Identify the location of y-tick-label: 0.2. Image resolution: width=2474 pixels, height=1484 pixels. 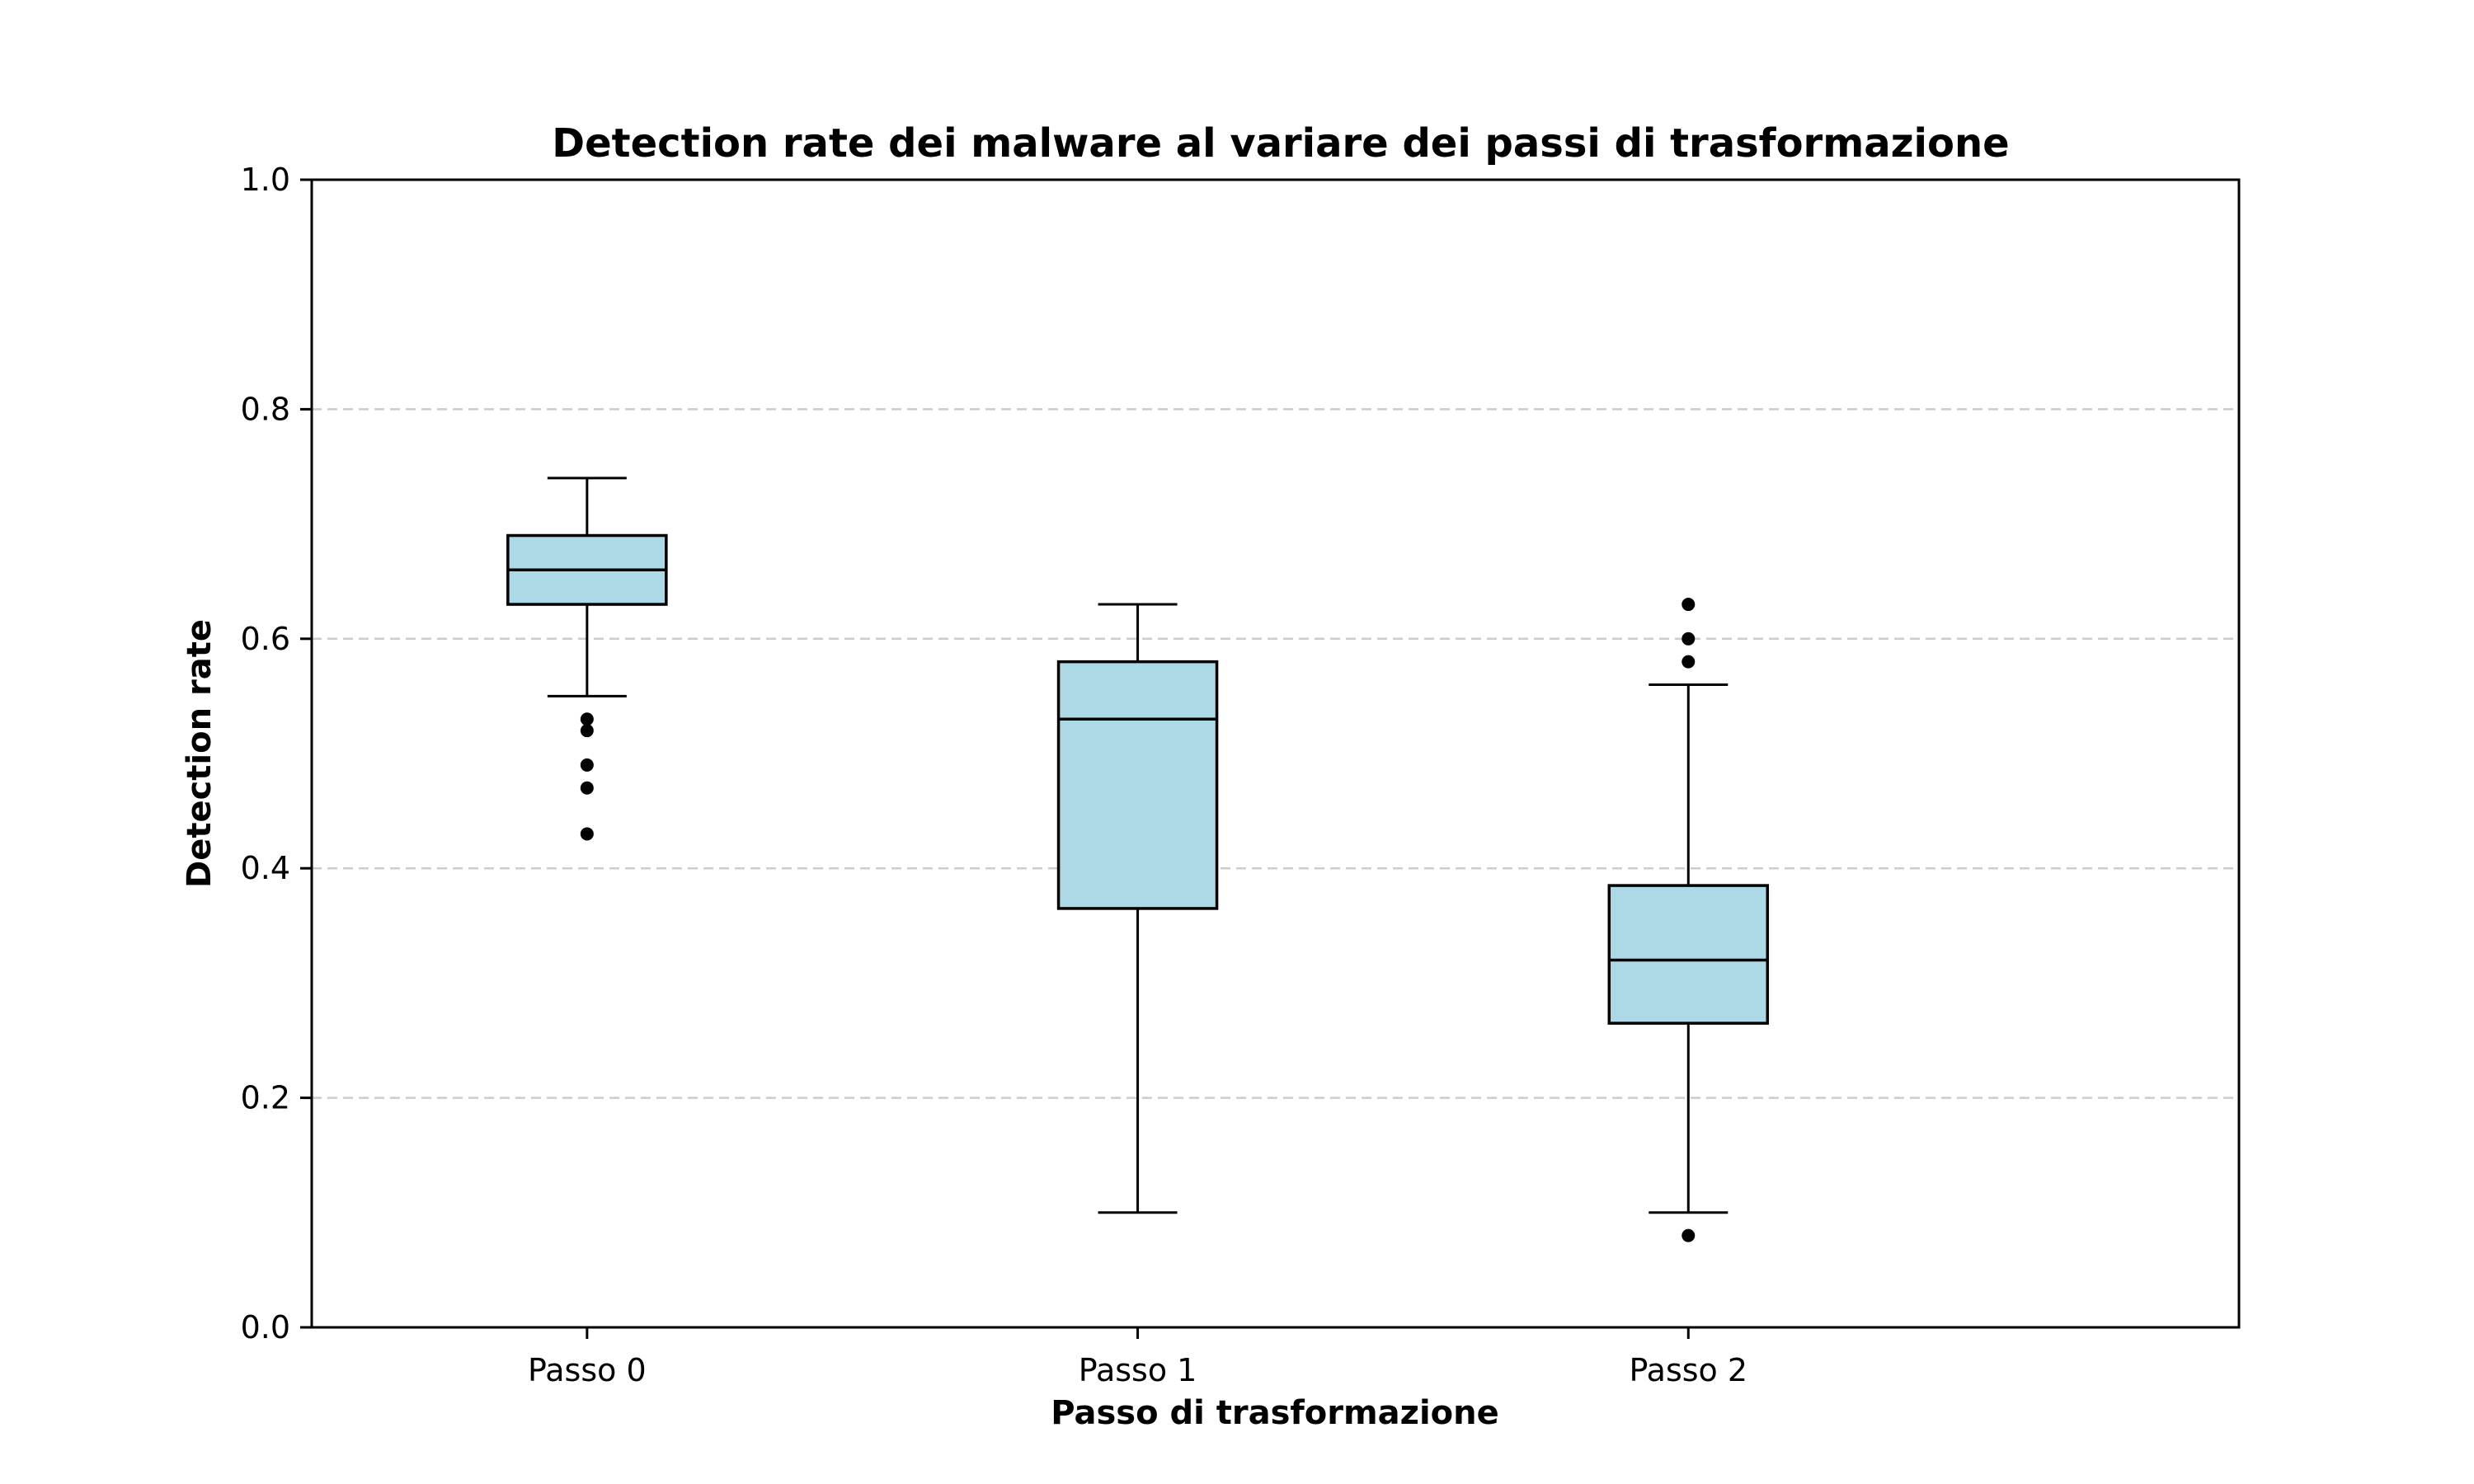
(265, 1098).